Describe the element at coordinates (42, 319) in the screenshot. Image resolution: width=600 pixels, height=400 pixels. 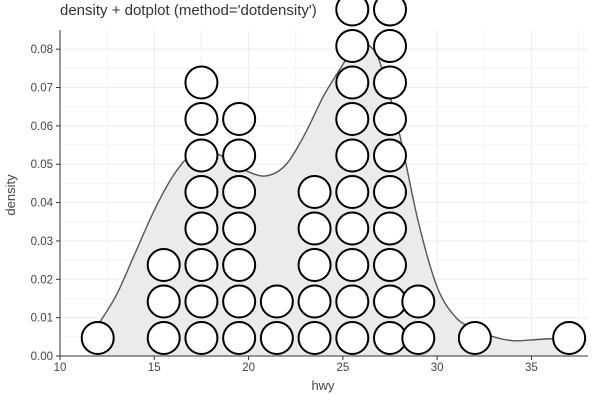
I see `y-tick-label: 0.01` at that location.